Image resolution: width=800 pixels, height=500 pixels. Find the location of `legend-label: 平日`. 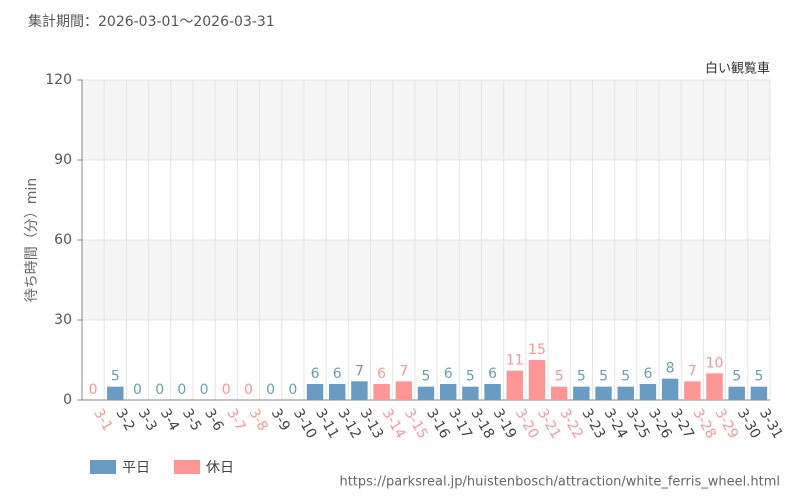

legend-label: 平日 is located at coordinates (136, 468).